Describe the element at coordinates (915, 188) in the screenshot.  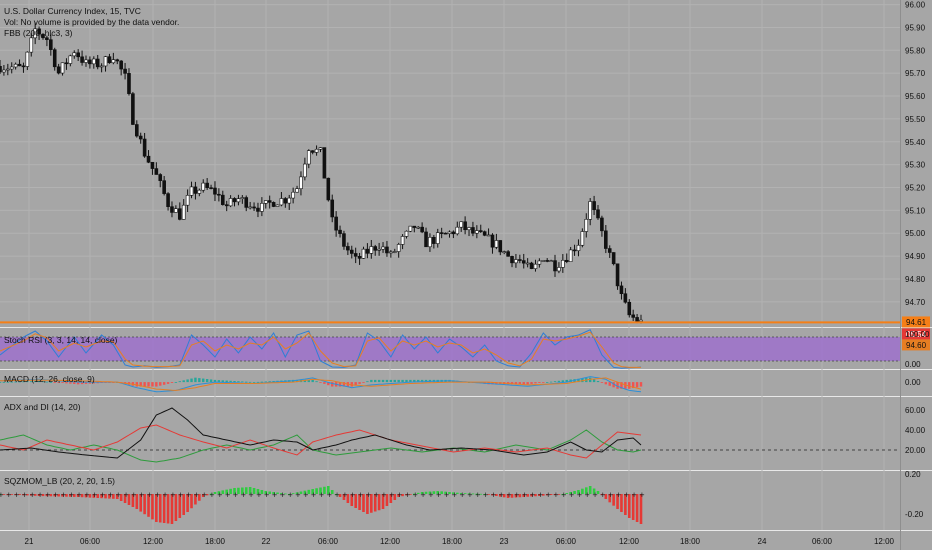
I see `price-tick-label: 95.20` at that location.